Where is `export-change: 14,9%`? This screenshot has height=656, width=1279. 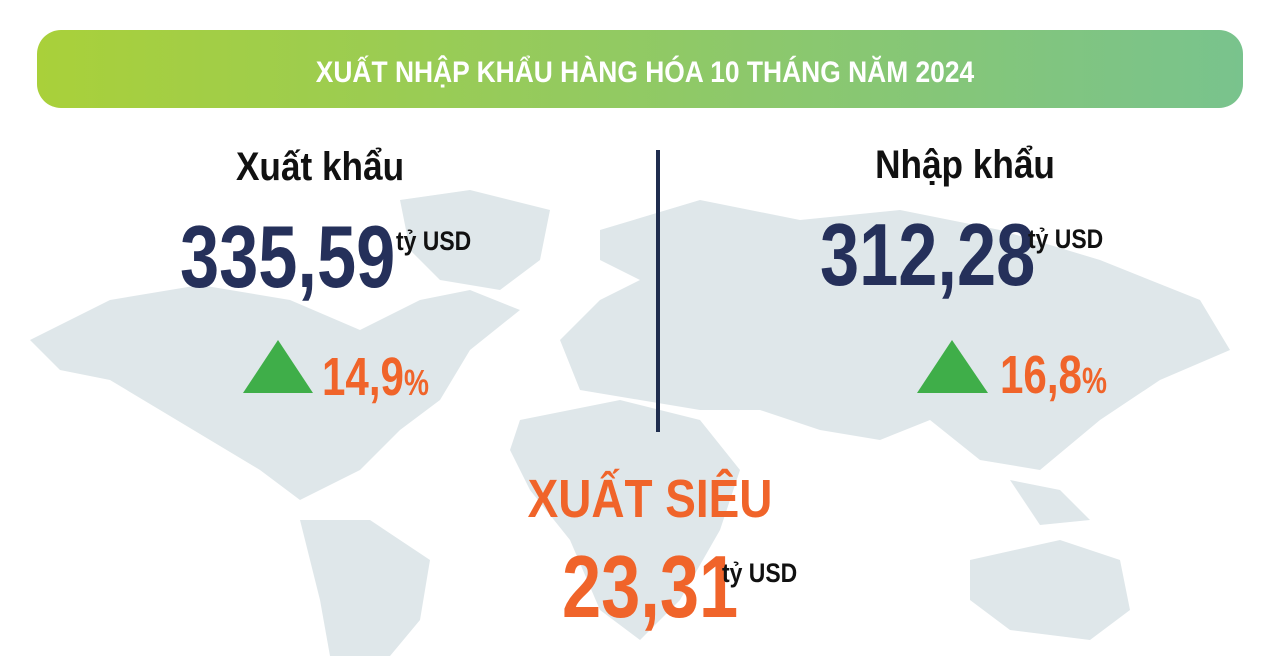 export-change: 14,9% is located at coordinates (375, 377).